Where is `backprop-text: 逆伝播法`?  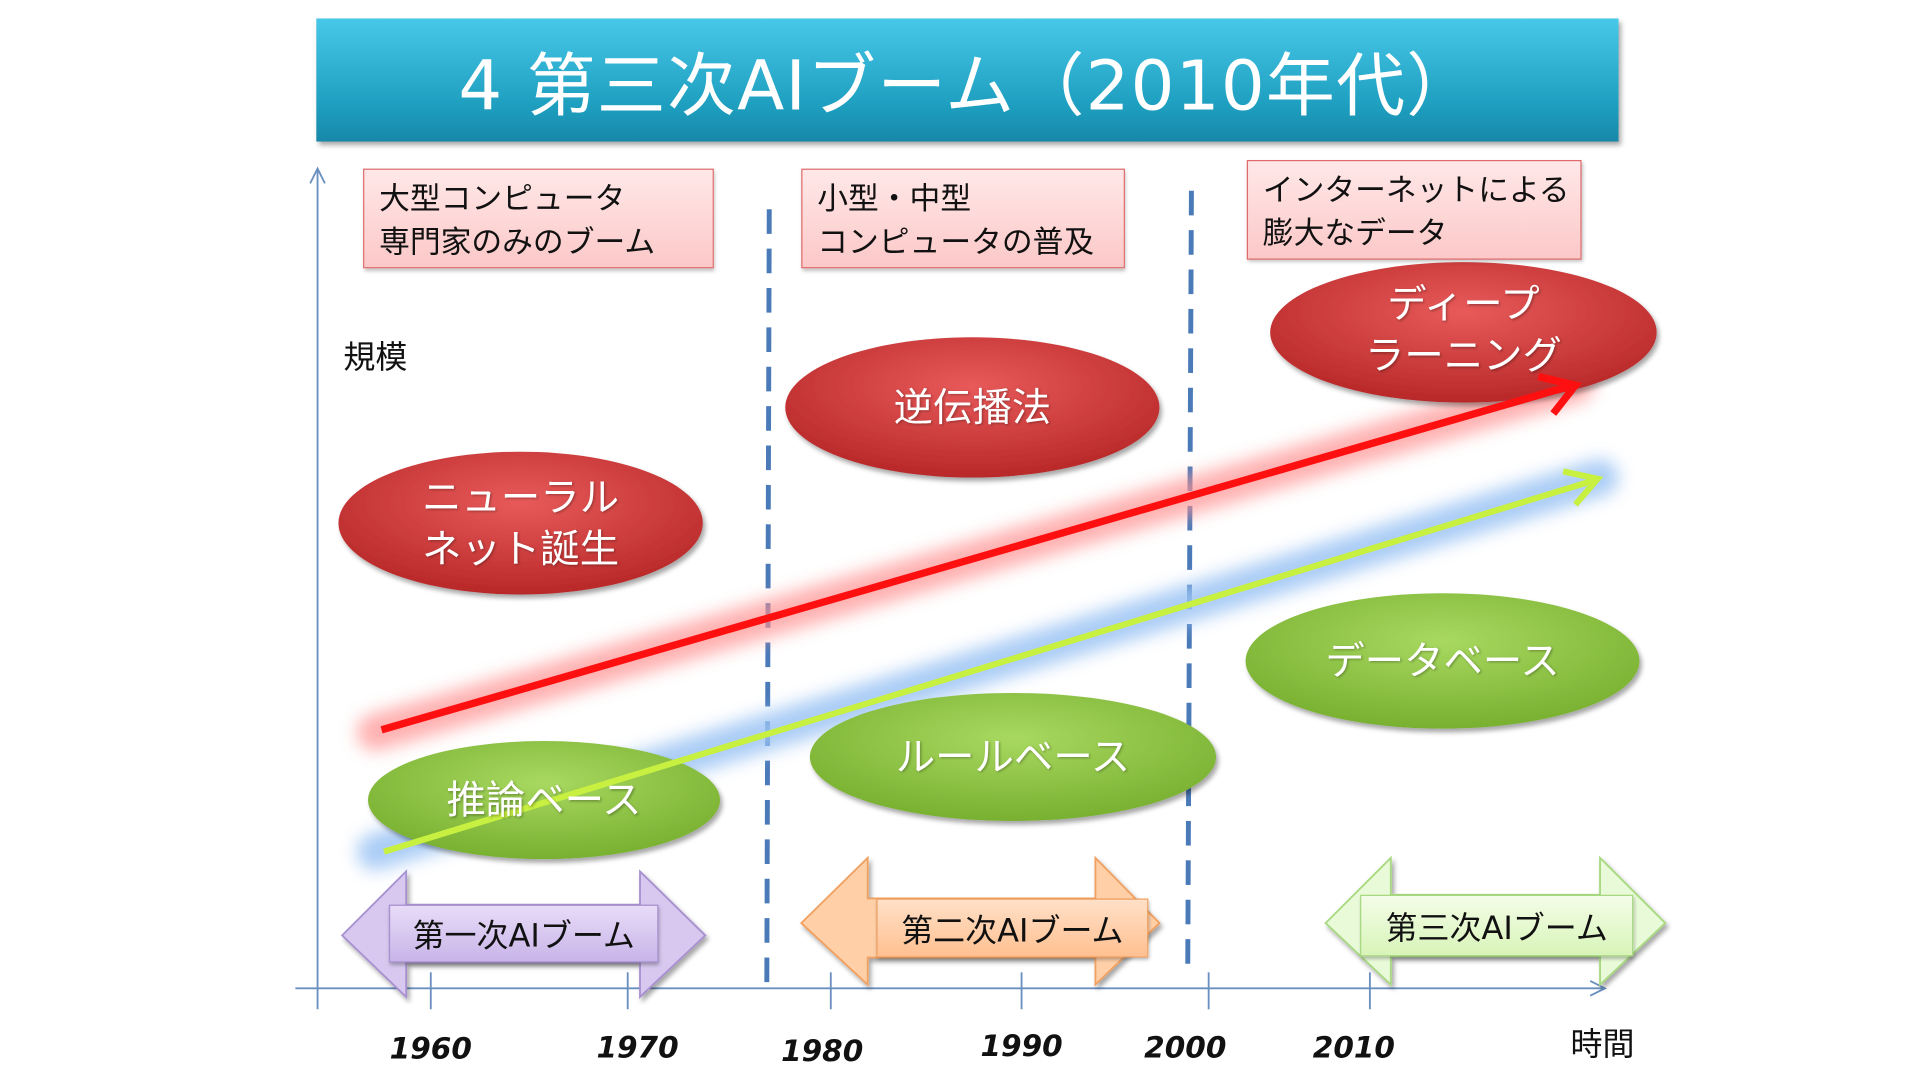 backprop-text: 逆伝播法 is located at coordinates (972, 407).